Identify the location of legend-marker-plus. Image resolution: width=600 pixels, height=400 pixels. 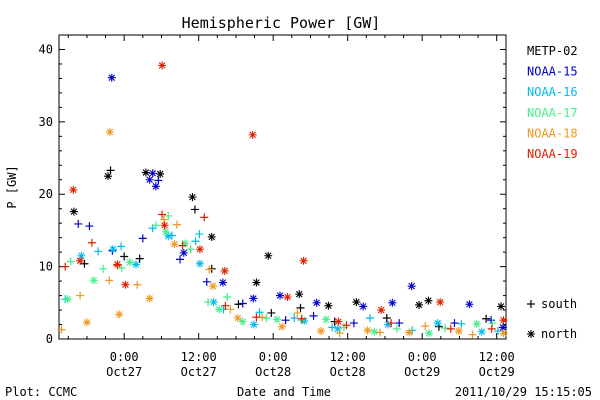
(531, 304).